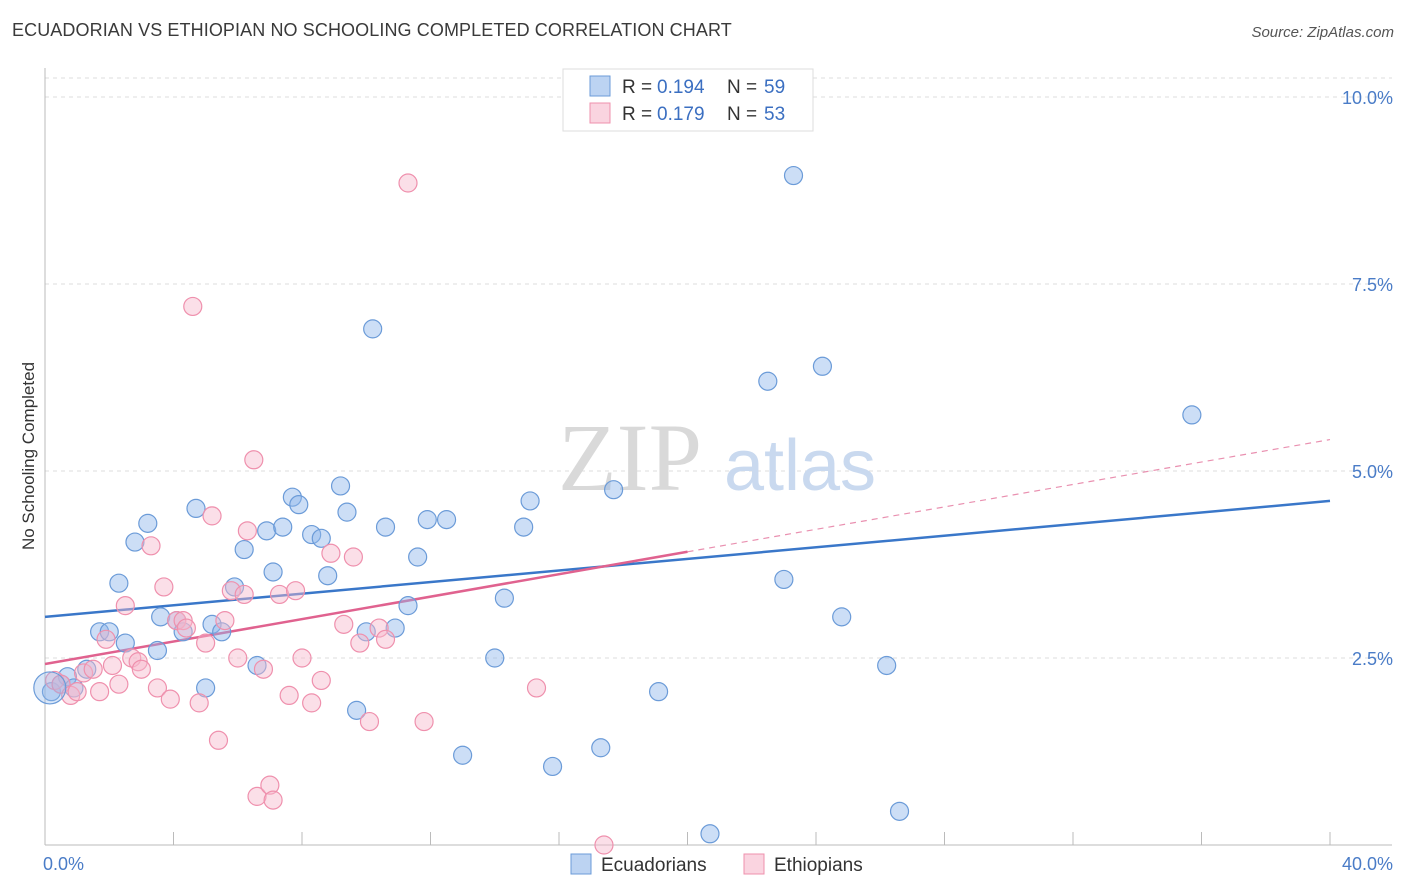  Describe the element at coordinates (754, 864) in the screenshot. I see `bottom-legend-swatch-ethiopians` at that location.